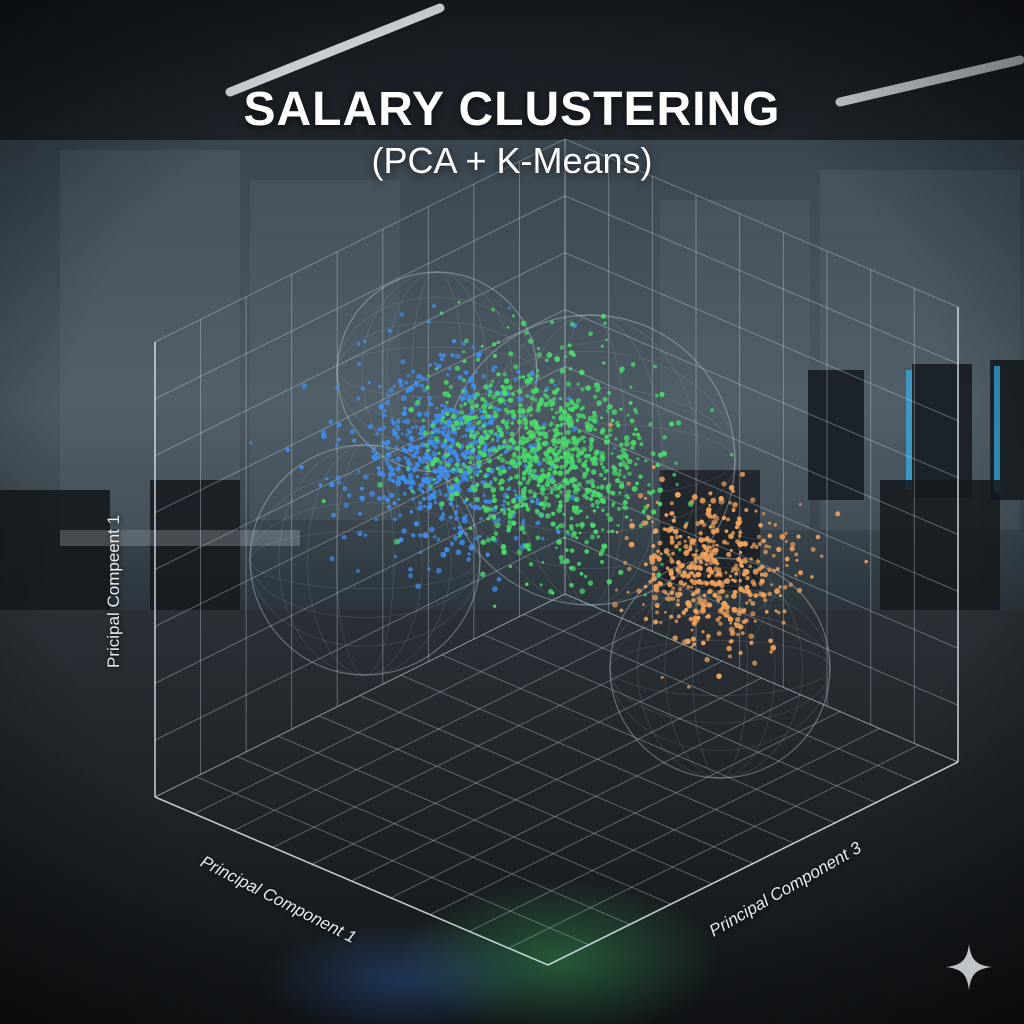 Image resolution: width=1024 pixels, height=1024 pixels. I want to click on sphere-latitude, so click(365, 560).